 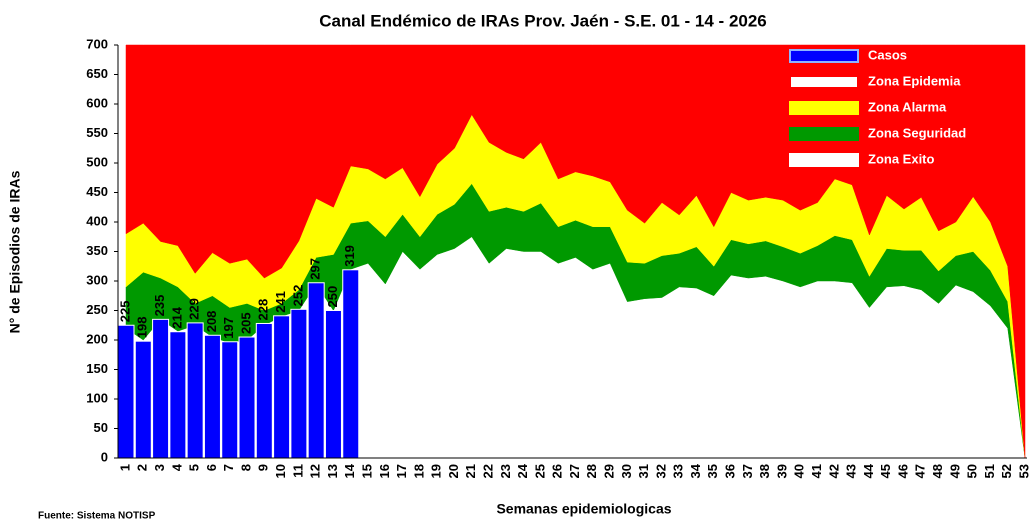 I want to click on y-axis-label: N° de Episodios de IRAs, so click(x=15, y=251).